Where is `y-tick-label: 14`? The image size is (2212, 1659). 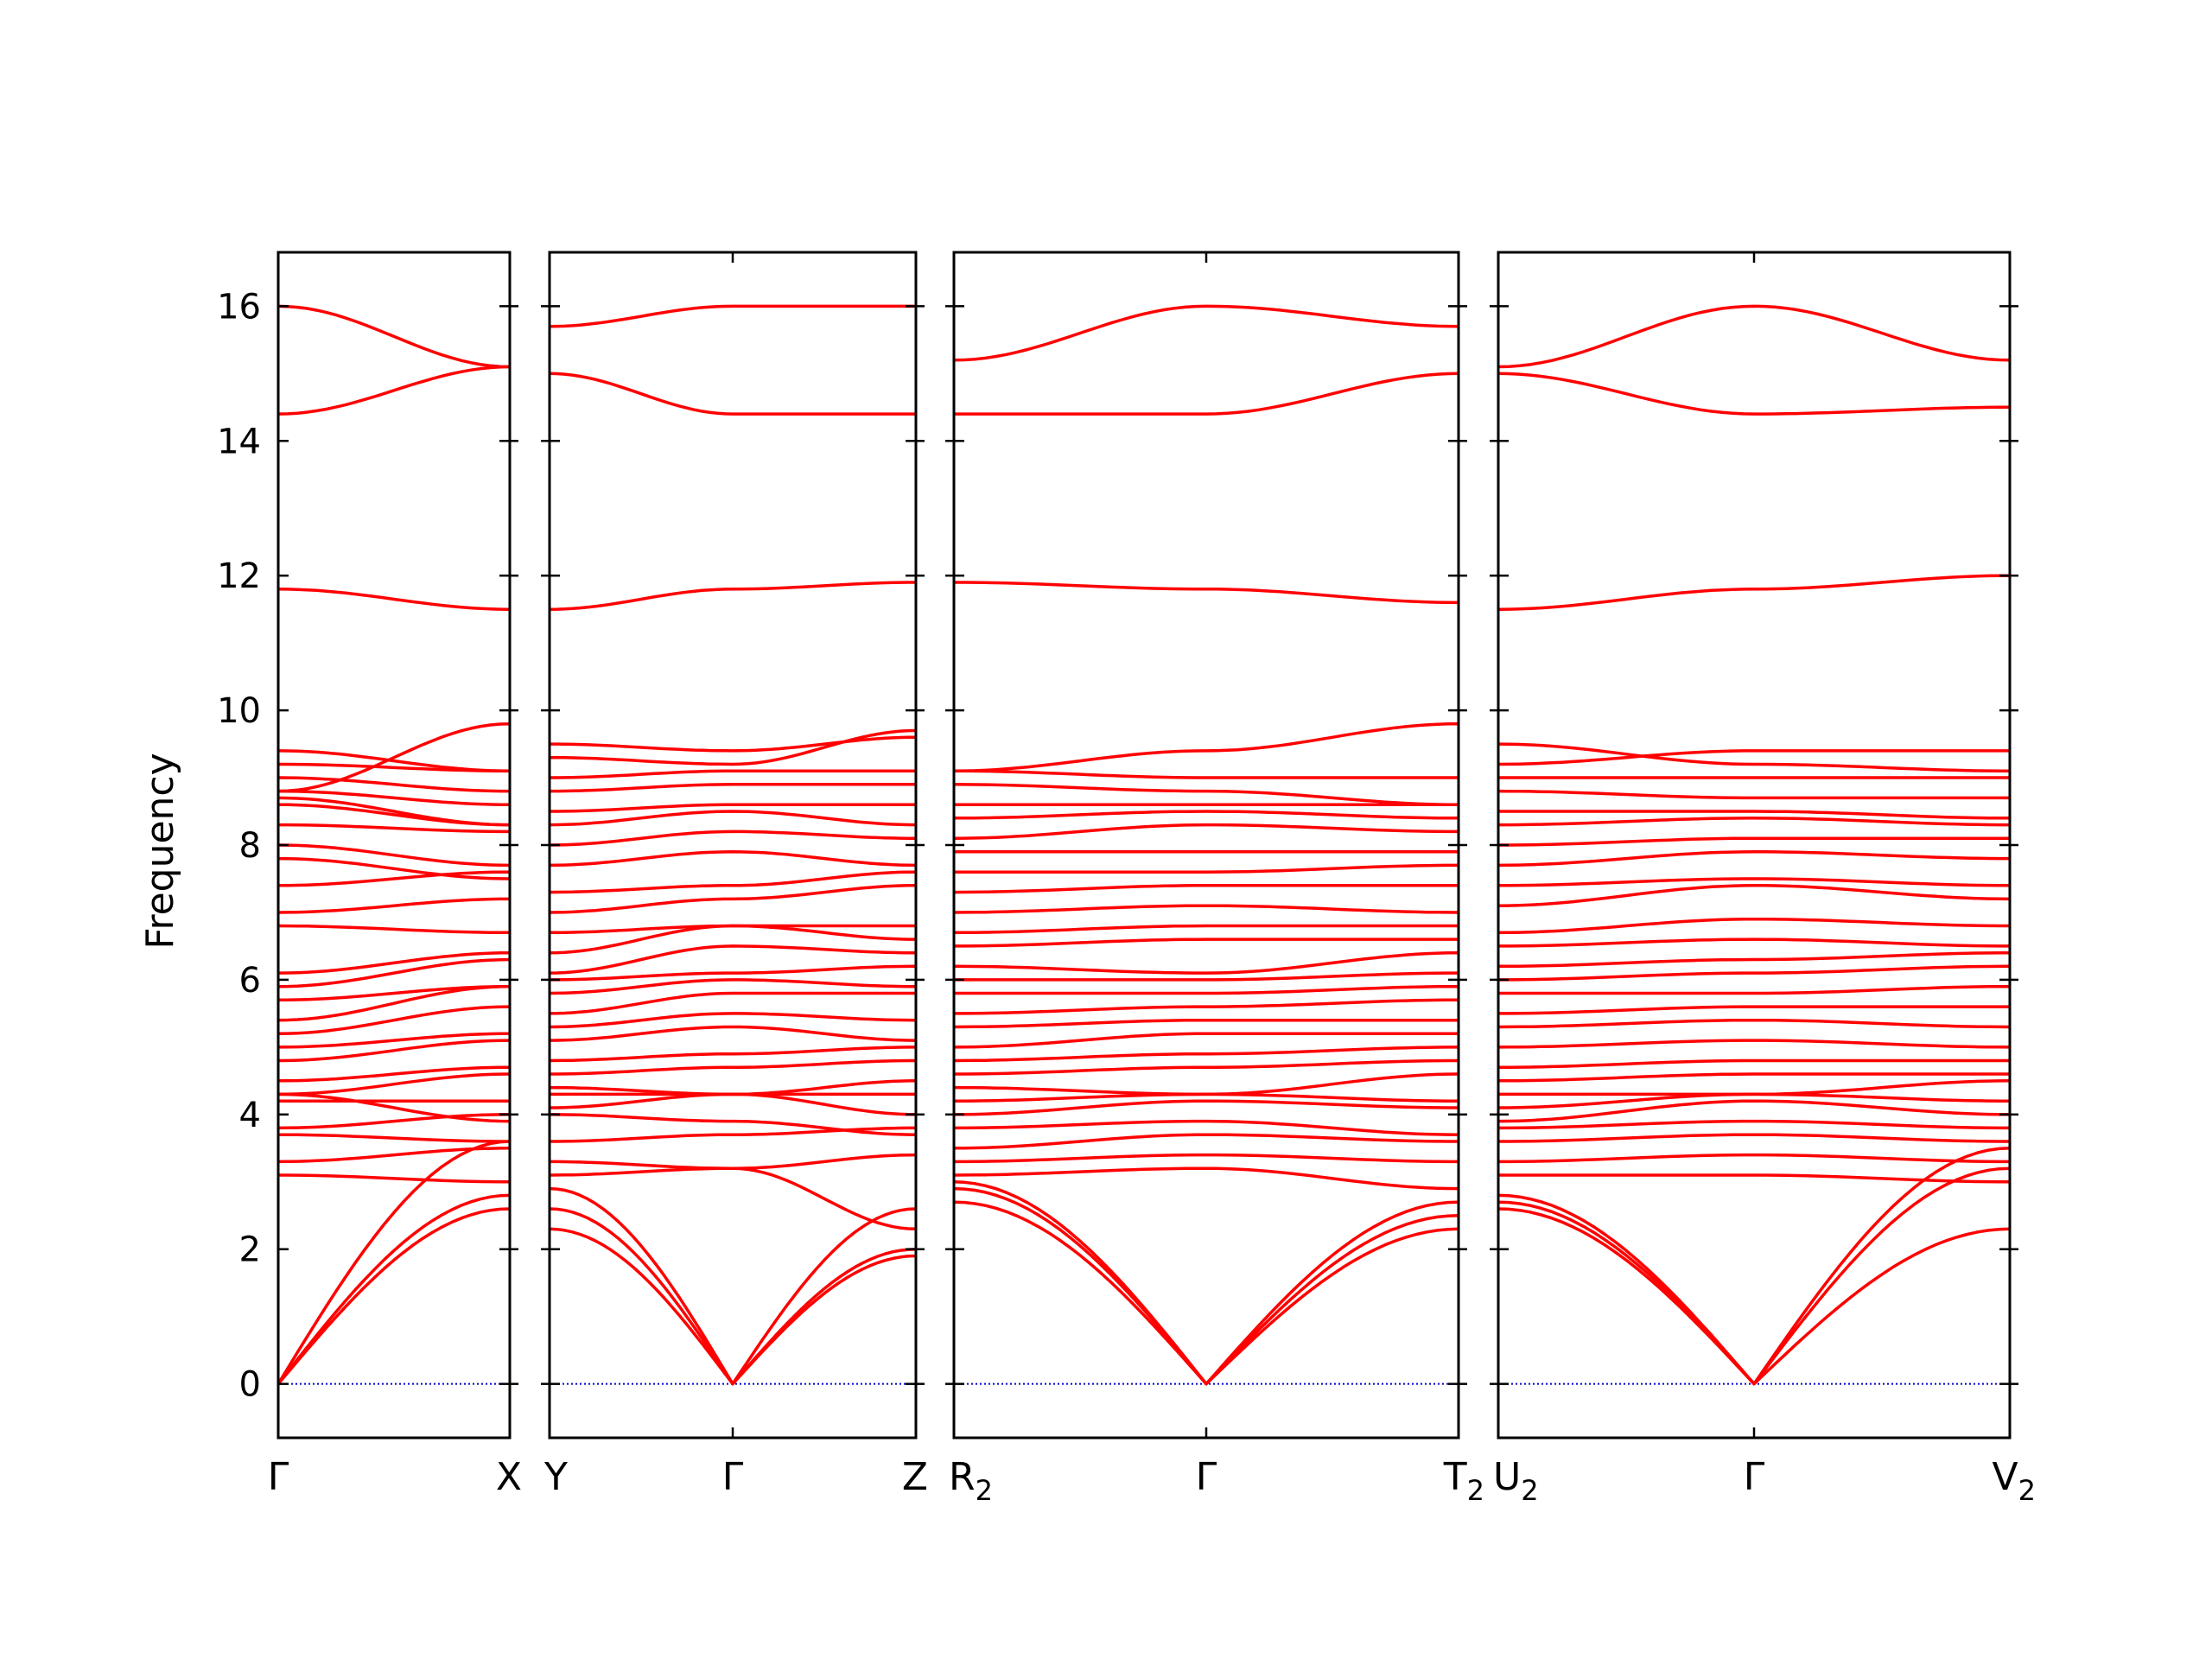
y-tick-label: 14 is located at coordinates (239, 441).